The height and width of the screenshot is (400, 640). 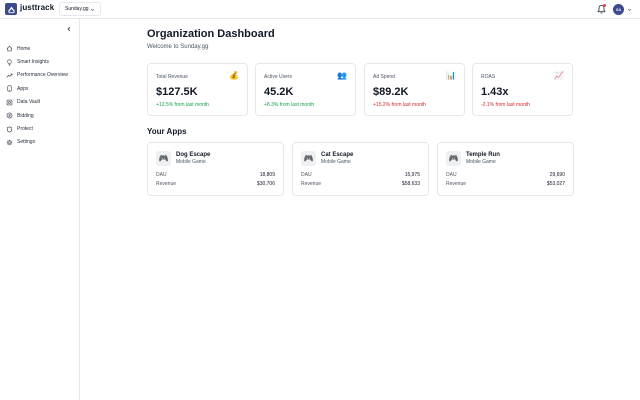 I want to click on stat-label: Ad Spend, so click(x=384, y=77).